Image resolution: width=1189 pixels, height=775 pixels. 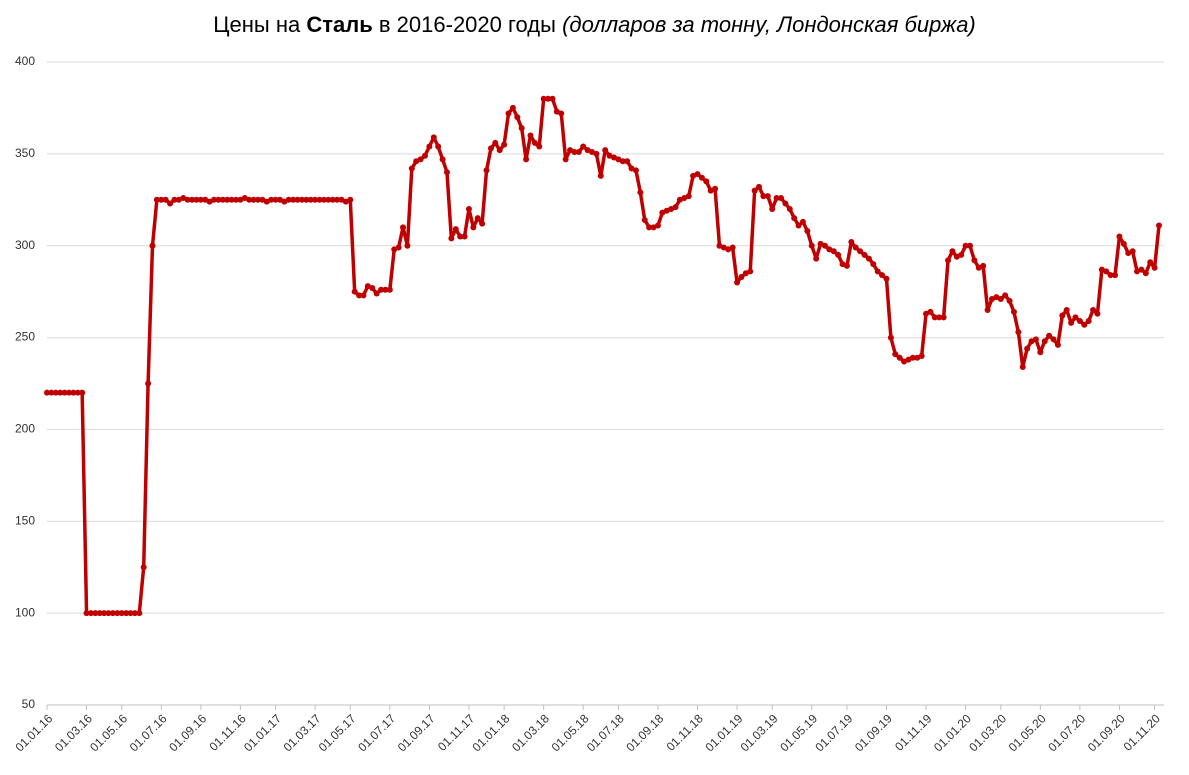 What do you see at coordinates (25, 153) in the screenshot?
I see `y-tick-label: 350` at bounding box center [25, 153].